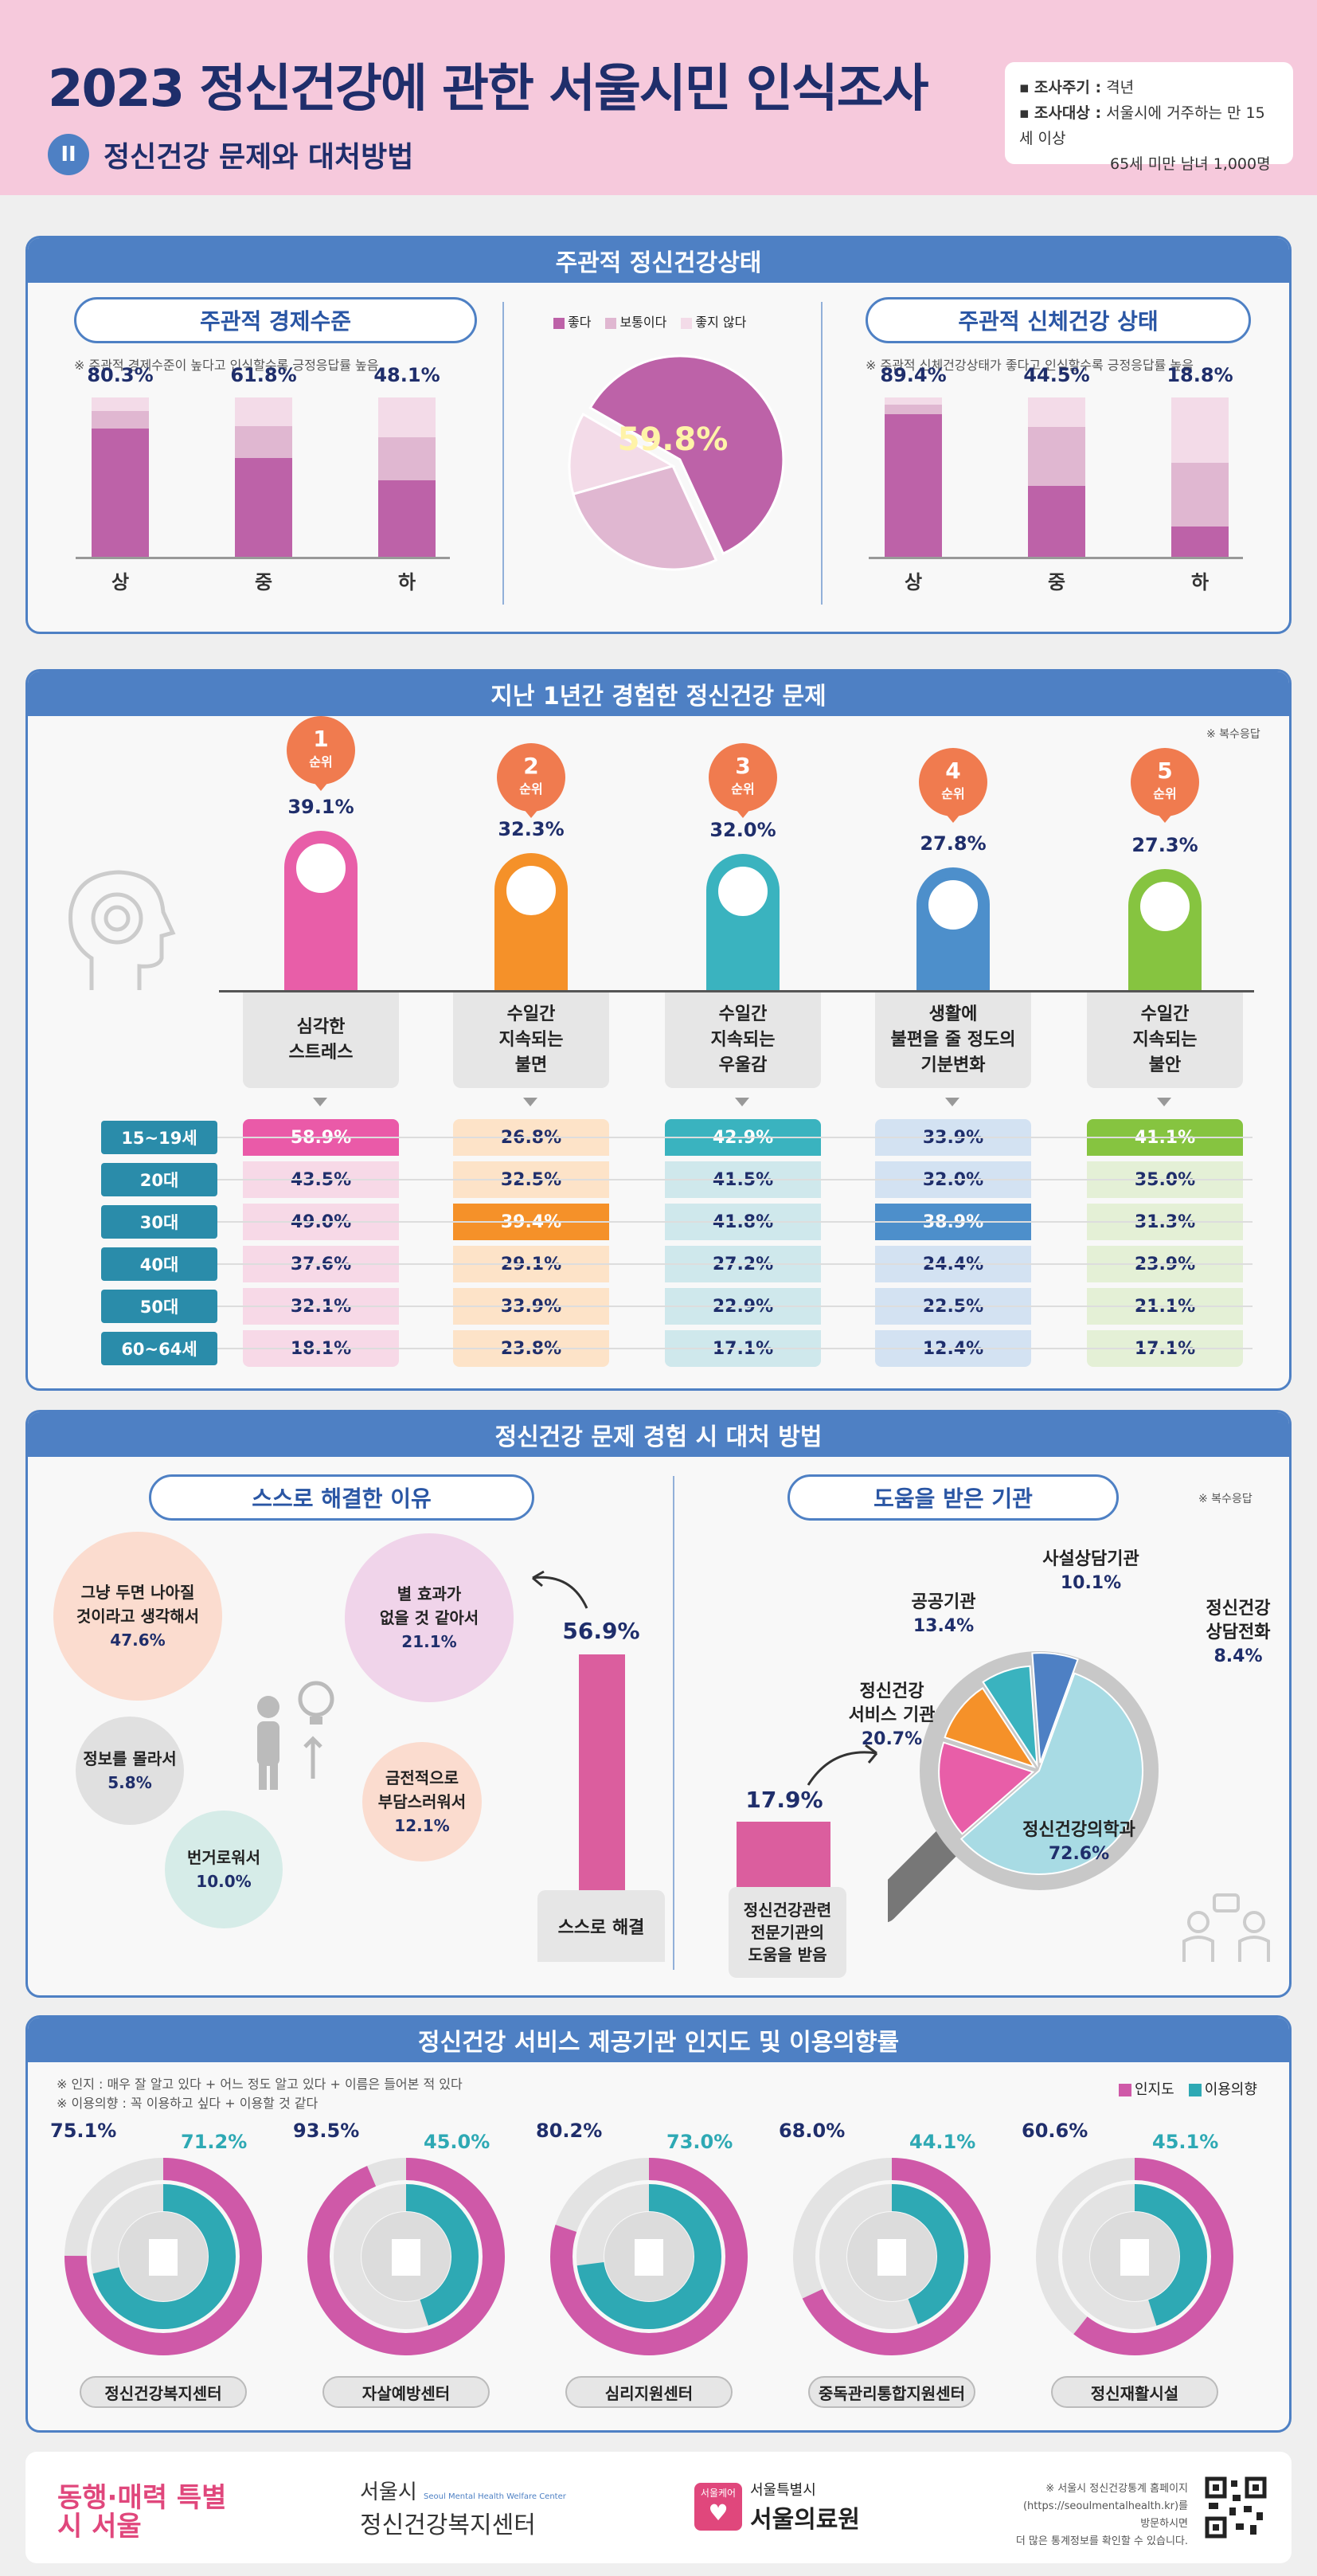 The width and height of the screenshot is (1317, 2576). What do you see at coordinates (892, 1715) in the screenshot?
I see `org-label: 정신건강 서비스 기관 20.7%` at bounding box center [892, 1715].